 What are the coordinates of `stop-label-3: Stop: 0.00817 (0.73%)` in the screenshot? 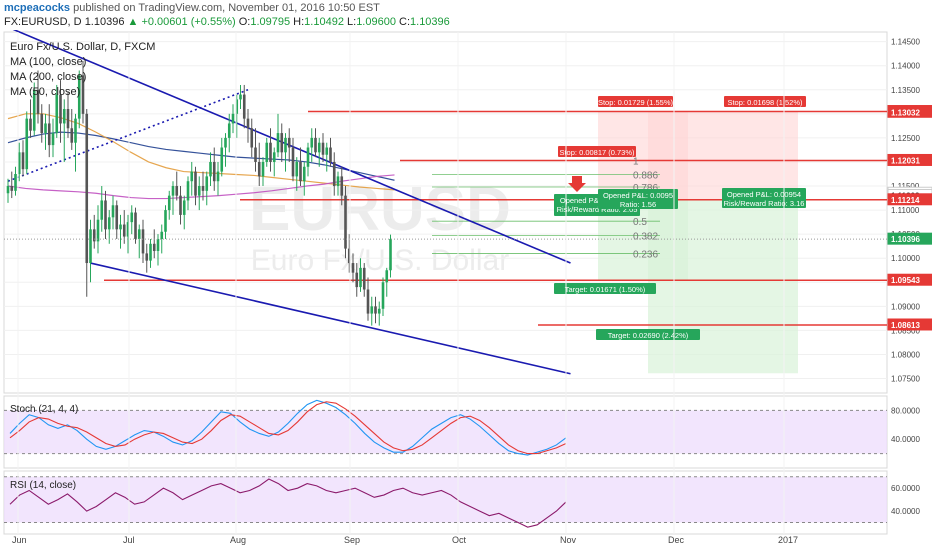 It's located at (597, 151).